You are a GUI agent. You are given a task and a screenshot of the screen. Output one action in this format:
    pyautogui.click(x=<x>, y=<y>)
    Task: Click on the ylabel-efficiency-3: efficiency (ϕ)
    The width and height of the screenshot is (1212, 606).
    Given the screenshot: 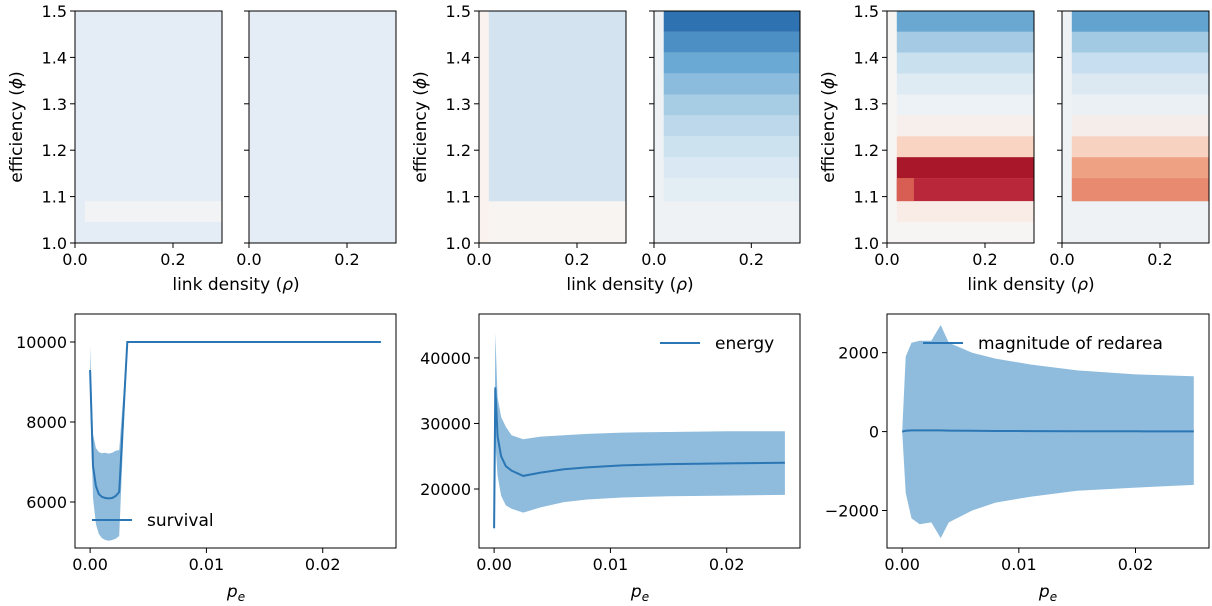 What is the action you would take?
    pyautogui.click(x=829, y=127)
    